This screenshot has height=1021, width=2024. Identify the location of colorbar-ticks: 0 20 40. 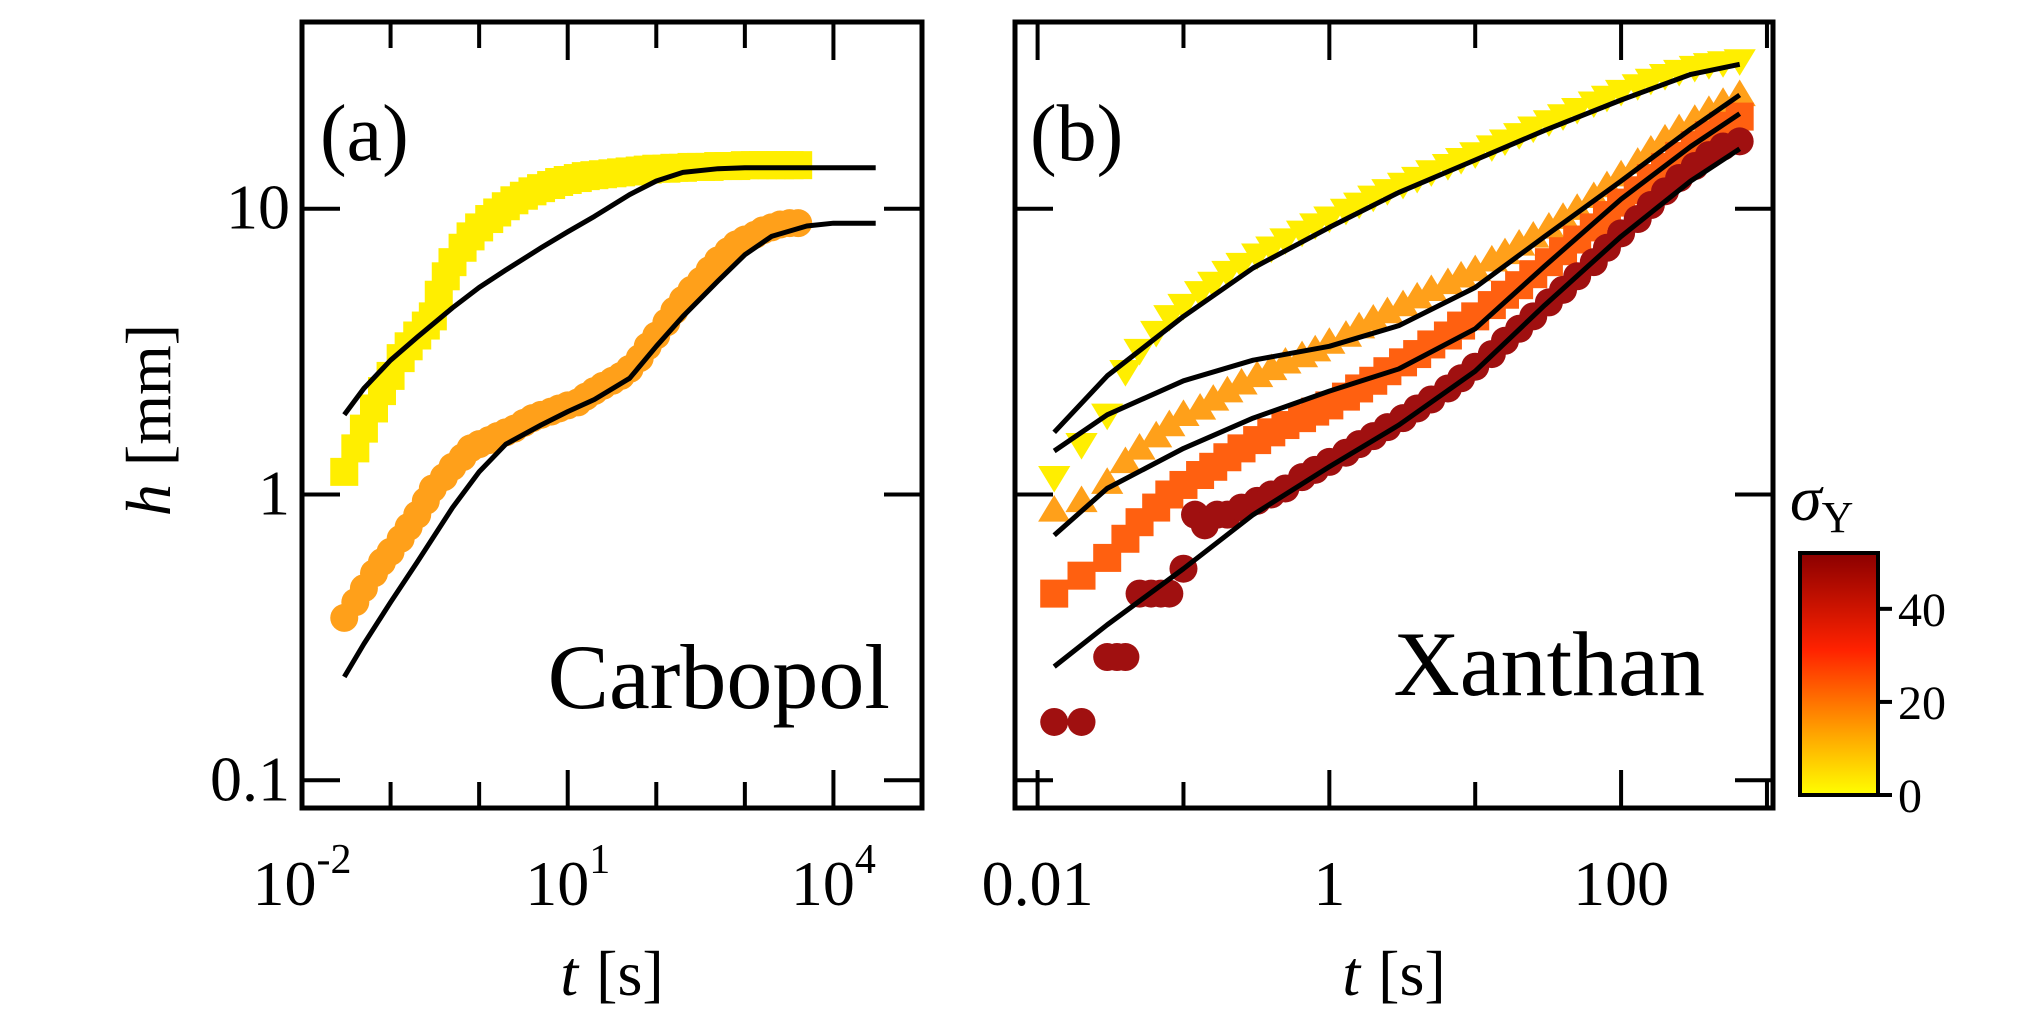
(1912, 703).